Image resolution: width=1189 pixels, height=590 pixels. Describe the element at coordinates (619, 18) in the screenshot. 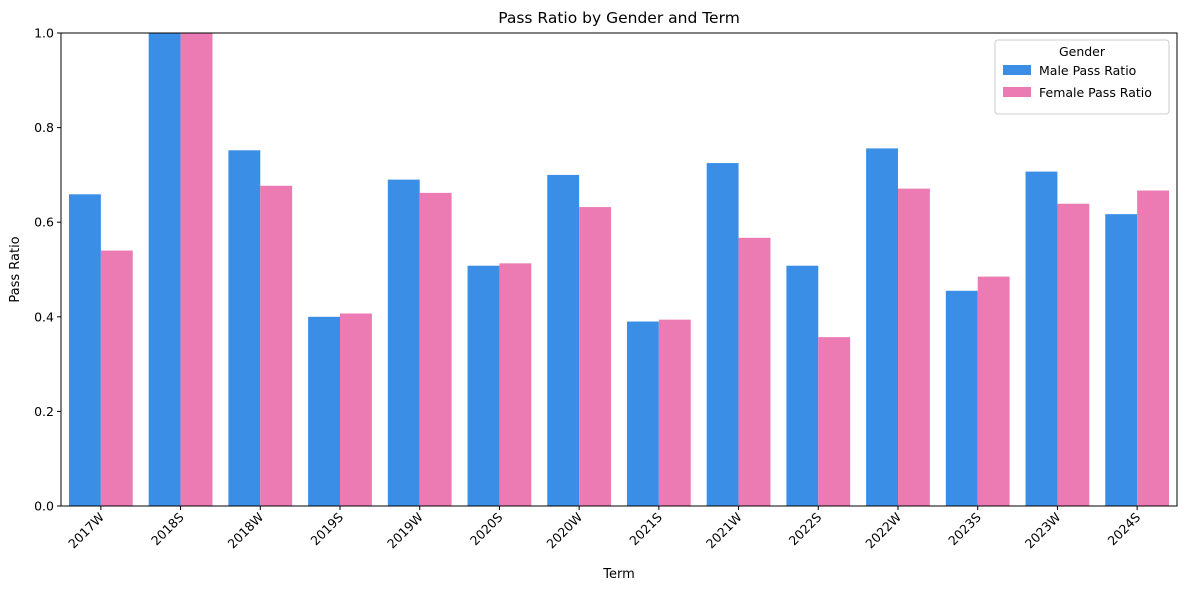

I see `chart-title: Pass Ratio by Gender and Term` at that location.